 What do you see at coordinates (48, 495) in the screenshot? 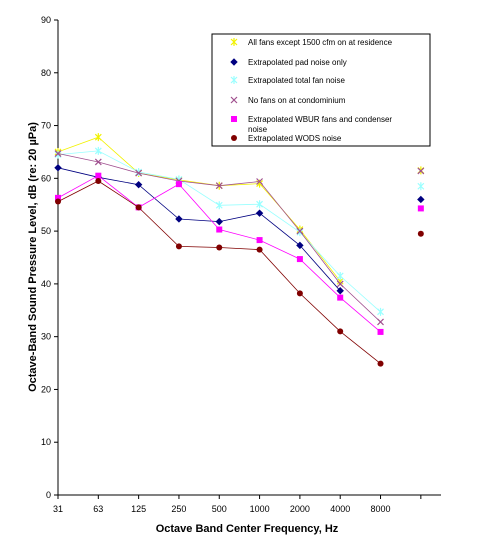
I see `y-tick-label: 0` at bounding box center [48, 495].